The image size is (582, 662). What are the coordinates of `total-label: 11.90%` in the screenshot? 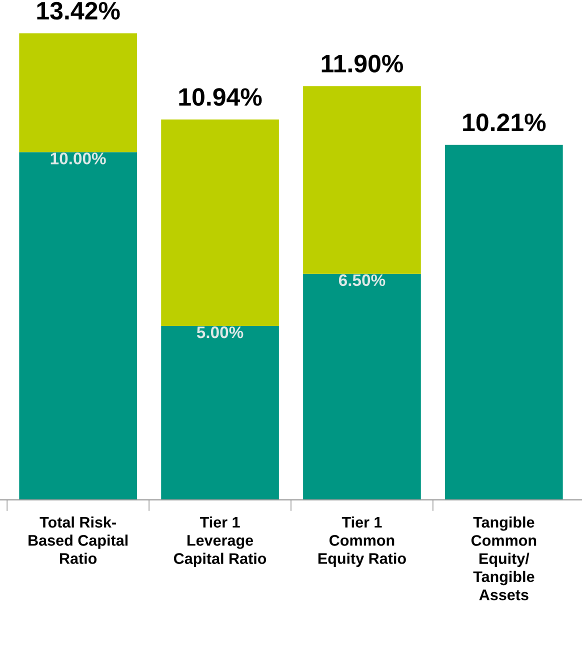 It's located at (363, 63).